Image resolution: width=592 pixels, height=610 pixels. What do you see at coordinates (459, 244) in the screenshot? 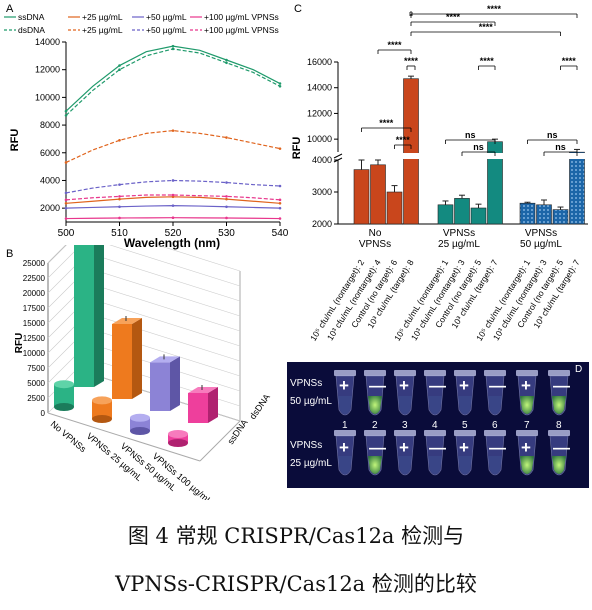
I see `panel-c-group-1-l2: 25 µg/mL` at bounding box center [459, 244].